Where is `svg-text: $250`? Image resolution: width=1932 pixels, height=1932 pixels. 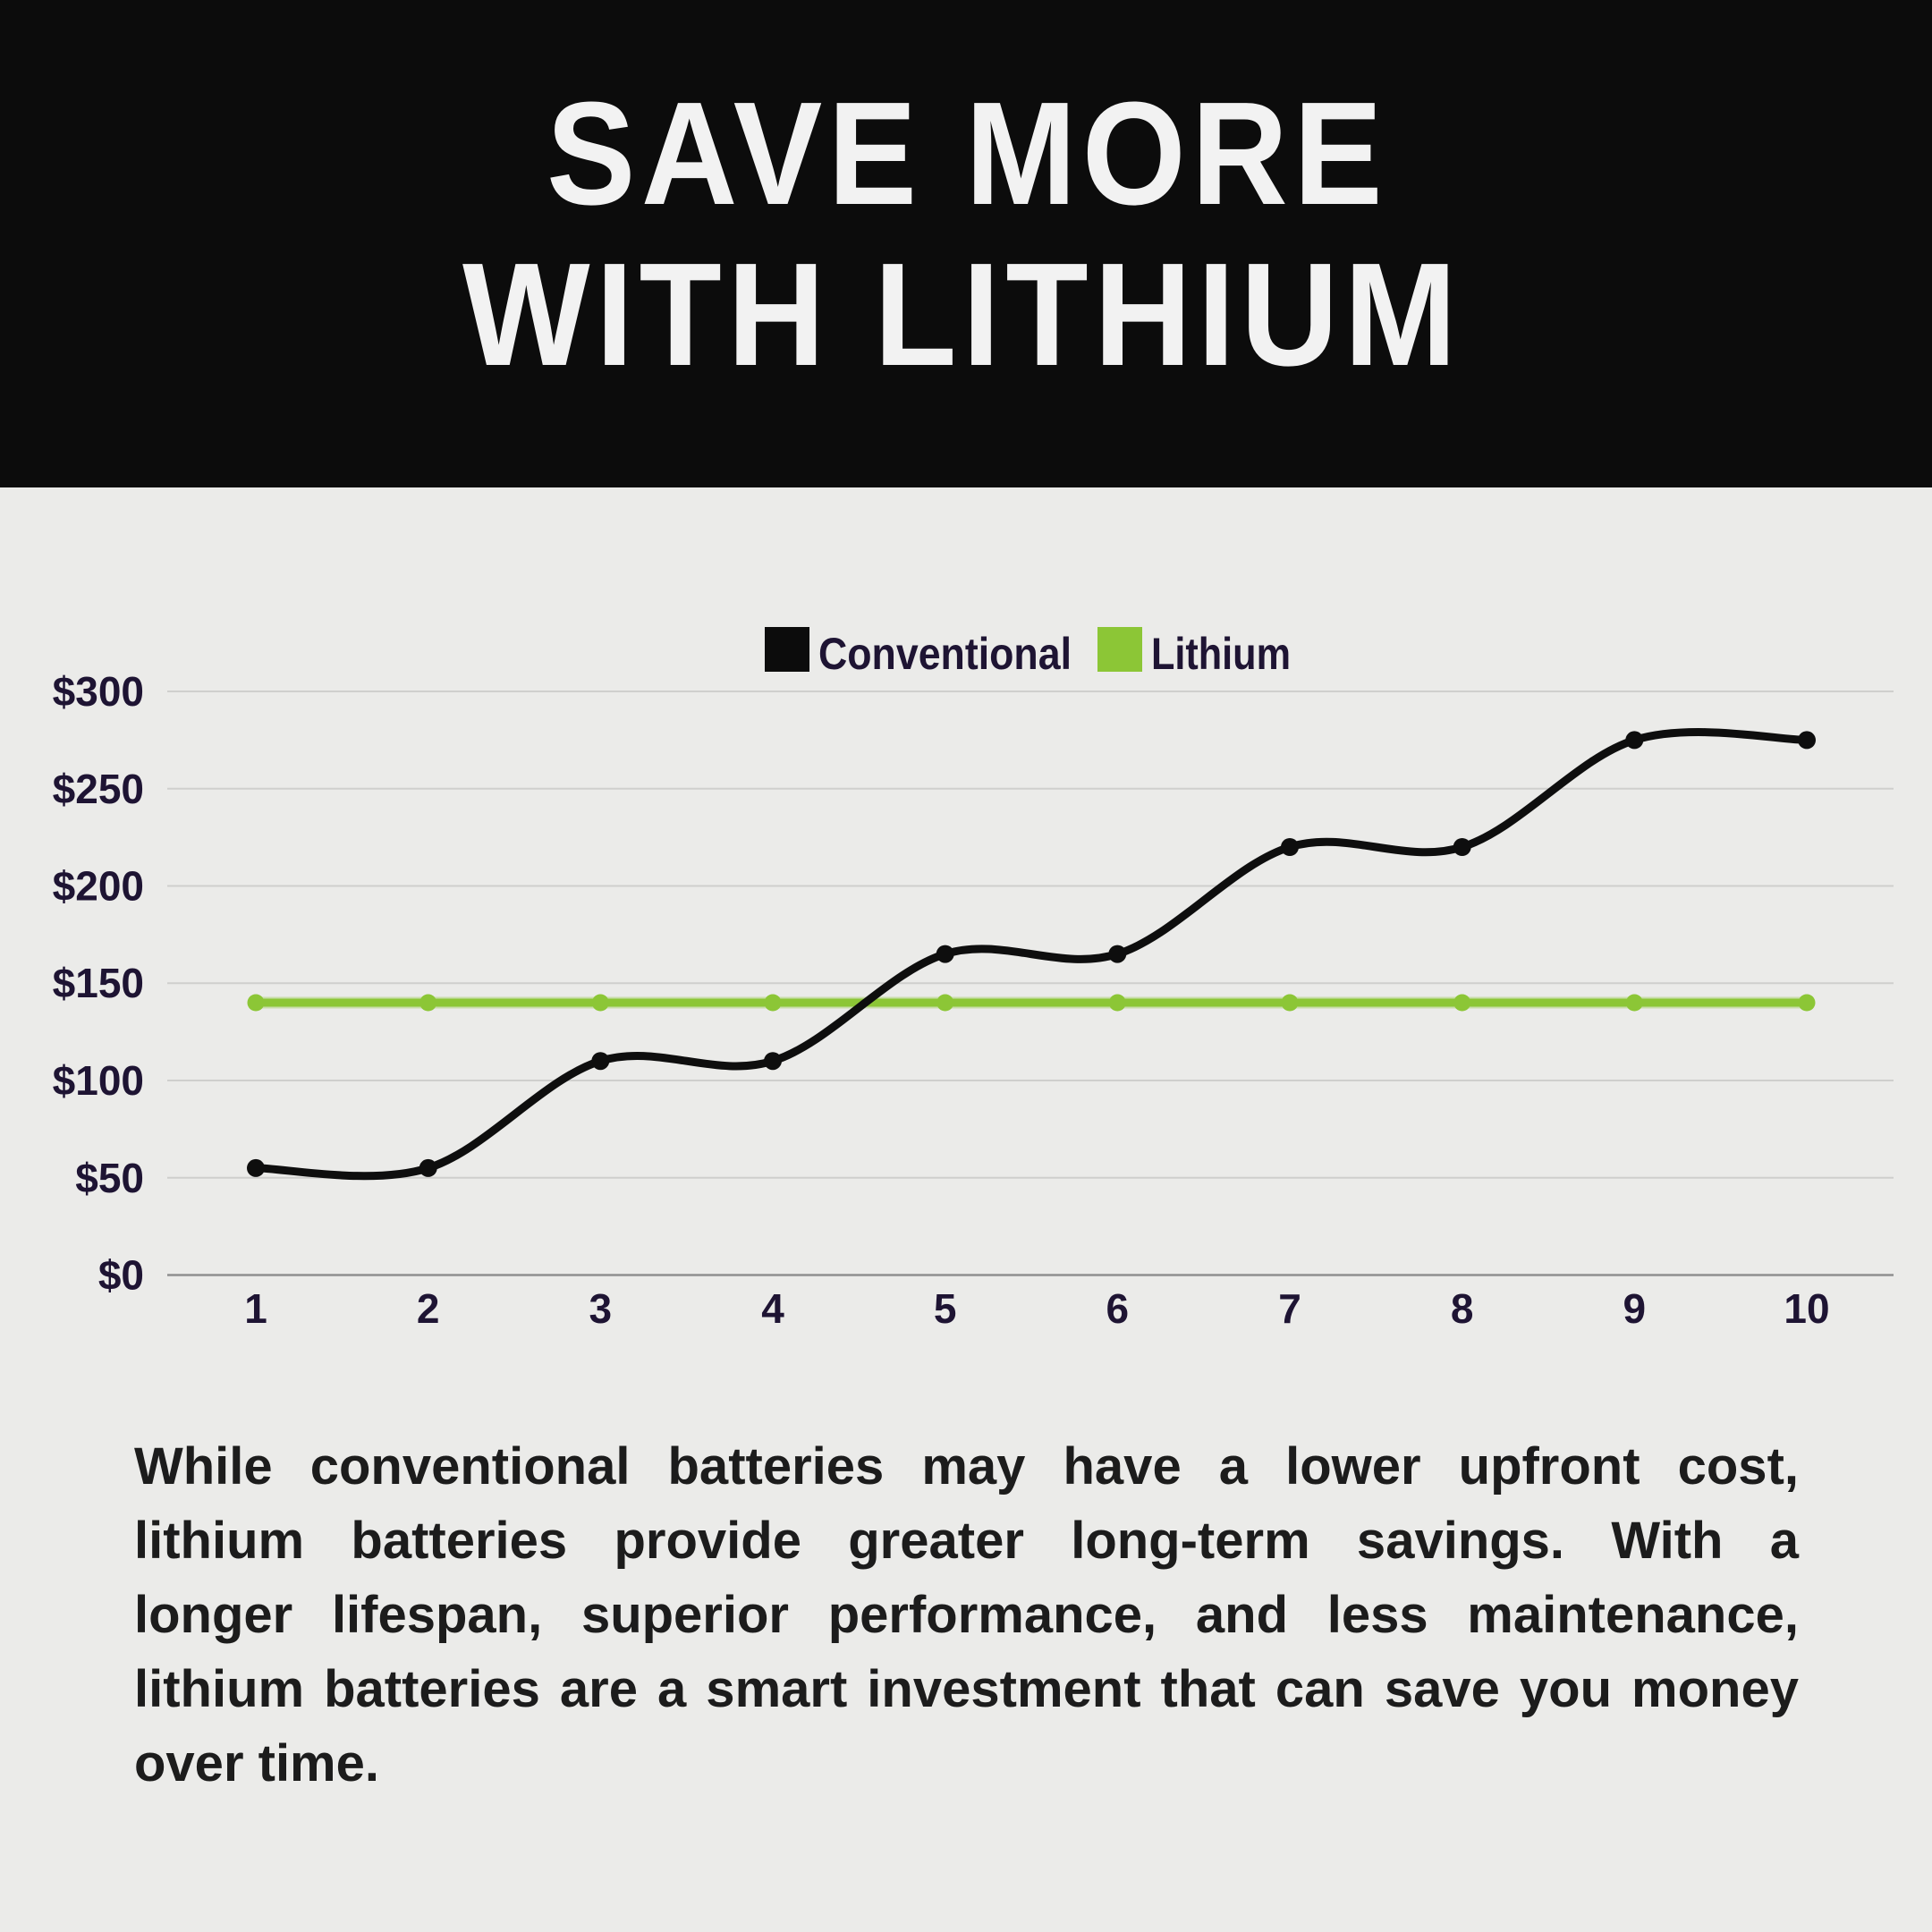
svg-text: $250 is located at coordinates (98, 789).